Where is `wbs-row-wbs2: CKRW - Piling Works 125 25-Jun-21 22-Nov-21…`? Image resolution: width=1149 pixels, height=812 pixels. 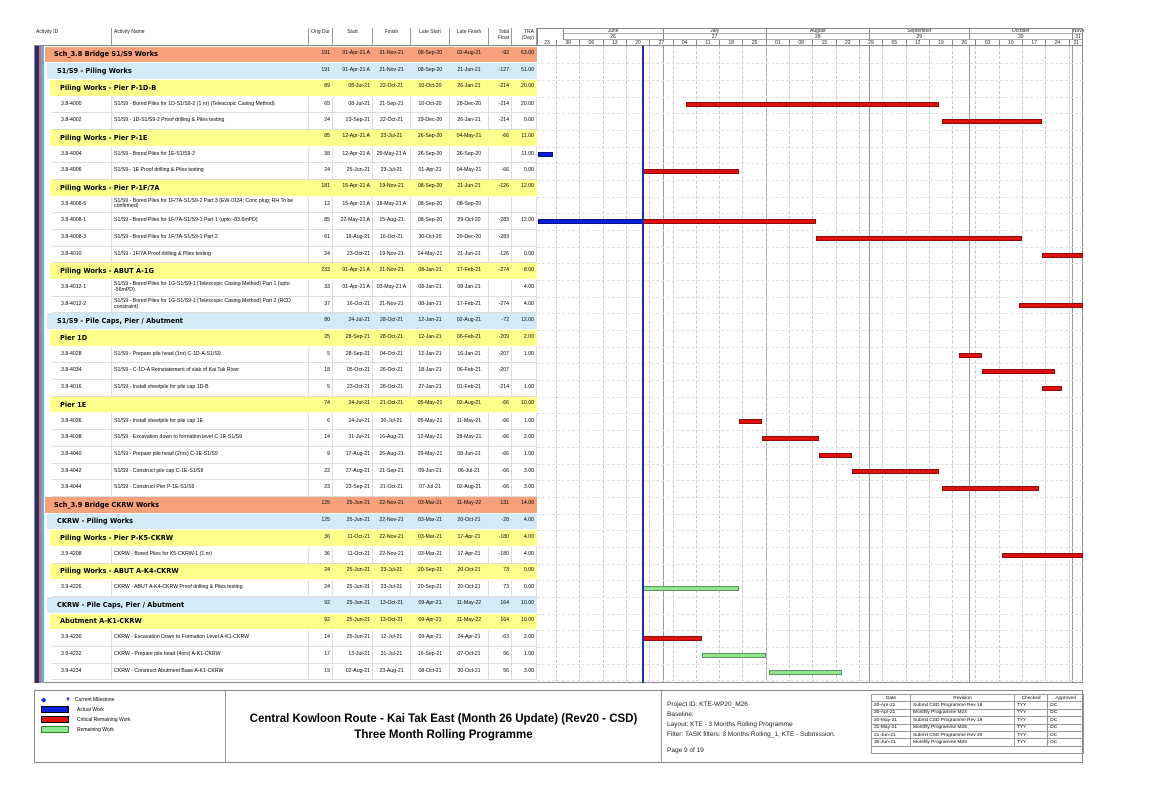 wbs-row-wbs2: CKRW - Piling Works 125 25-Jun-21 22-Nov-21… is located at coordinates (292, 522).